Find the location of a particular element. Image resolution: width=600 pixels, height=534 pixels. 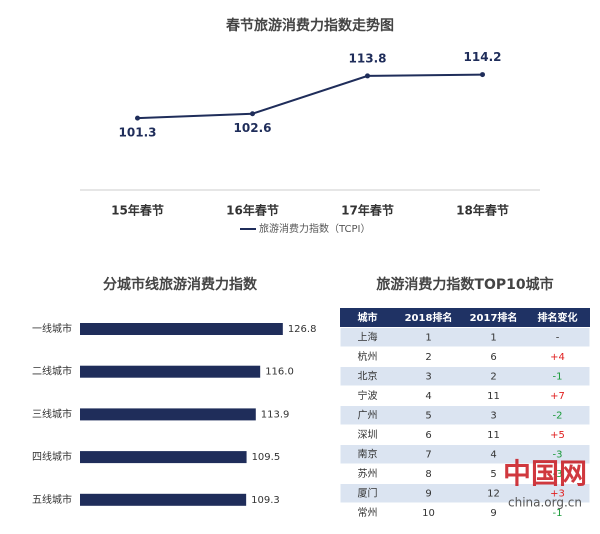

y-tick-label: 三线城市 is located at coordinates (52, 413).